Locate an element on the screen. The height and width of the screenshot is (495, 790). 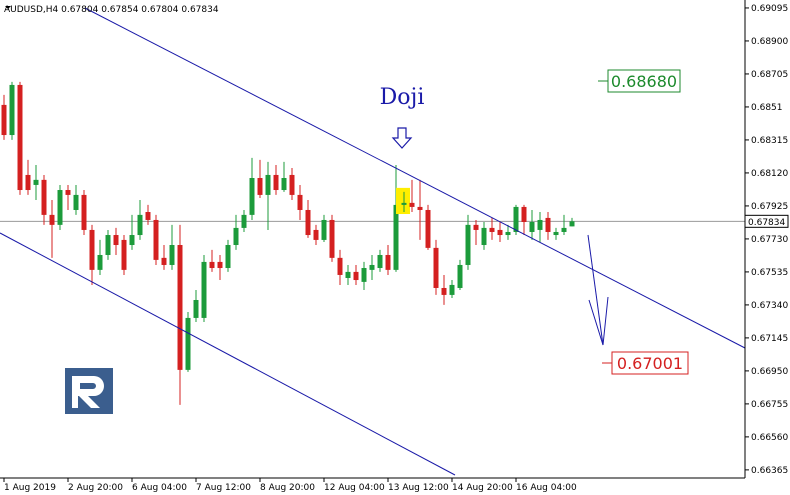
forecast-line is located at coordinates (595, 290).